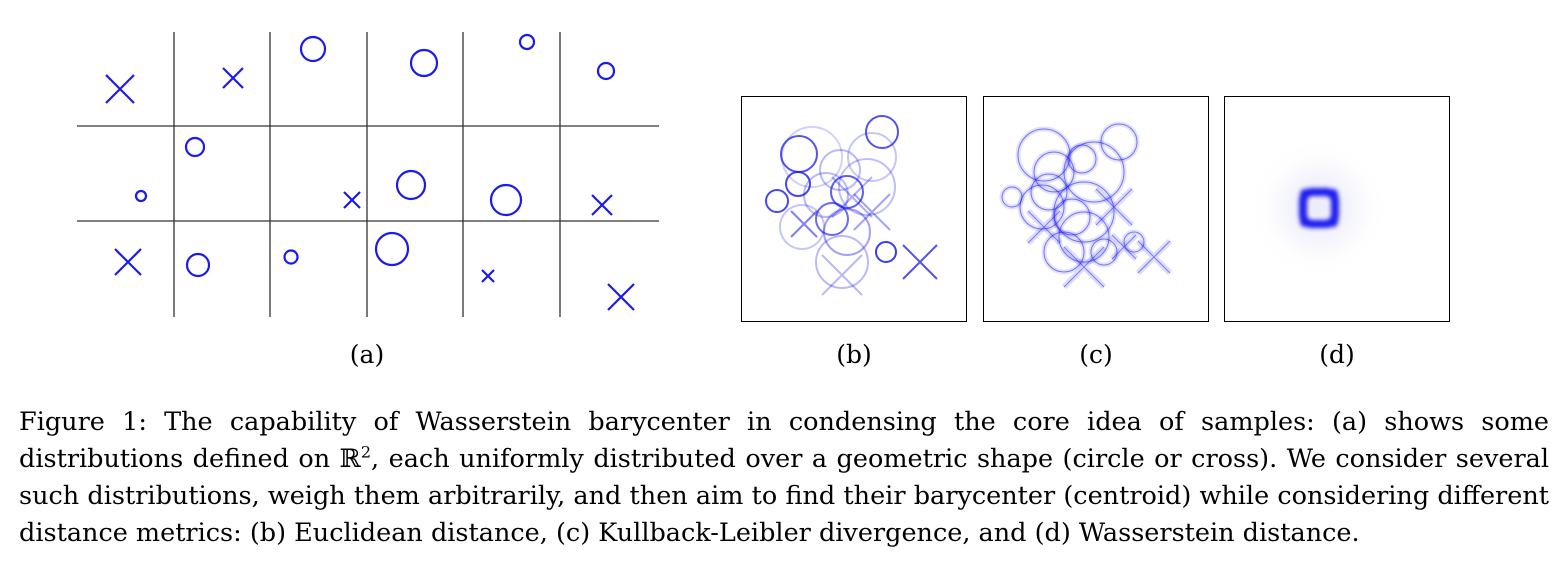 Image resolution: width=1568 pixels, height=570 pixels. I want to click on kl-barycenter-image, so click(1086, 205).